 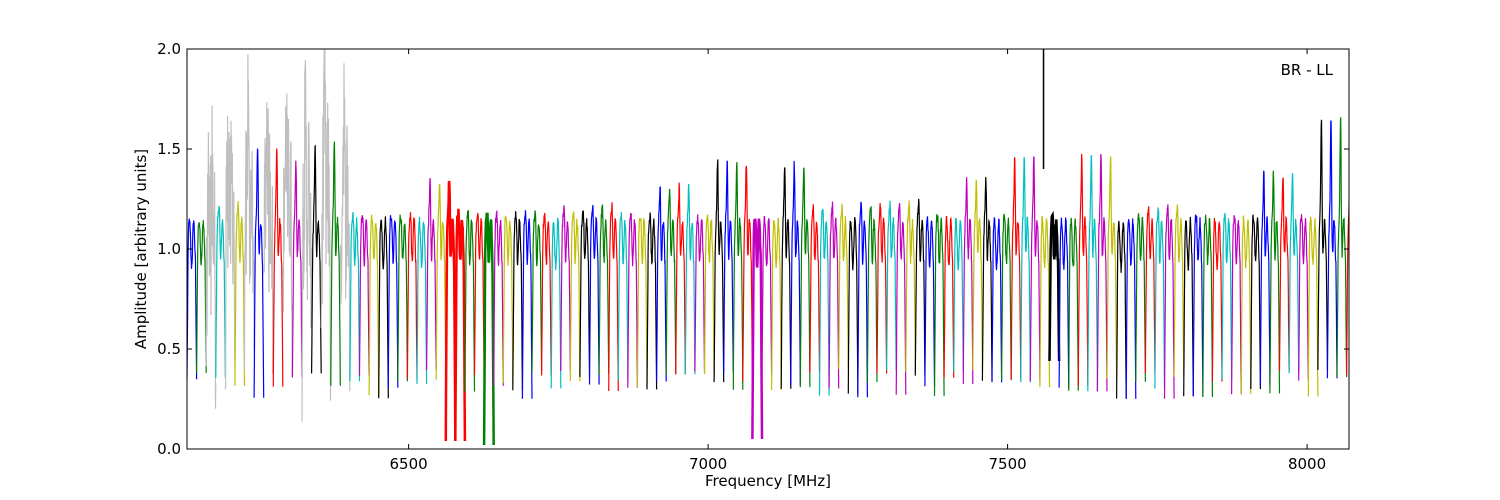 I want to click on x-tick-label: 6500, so click(x=409, y=464).